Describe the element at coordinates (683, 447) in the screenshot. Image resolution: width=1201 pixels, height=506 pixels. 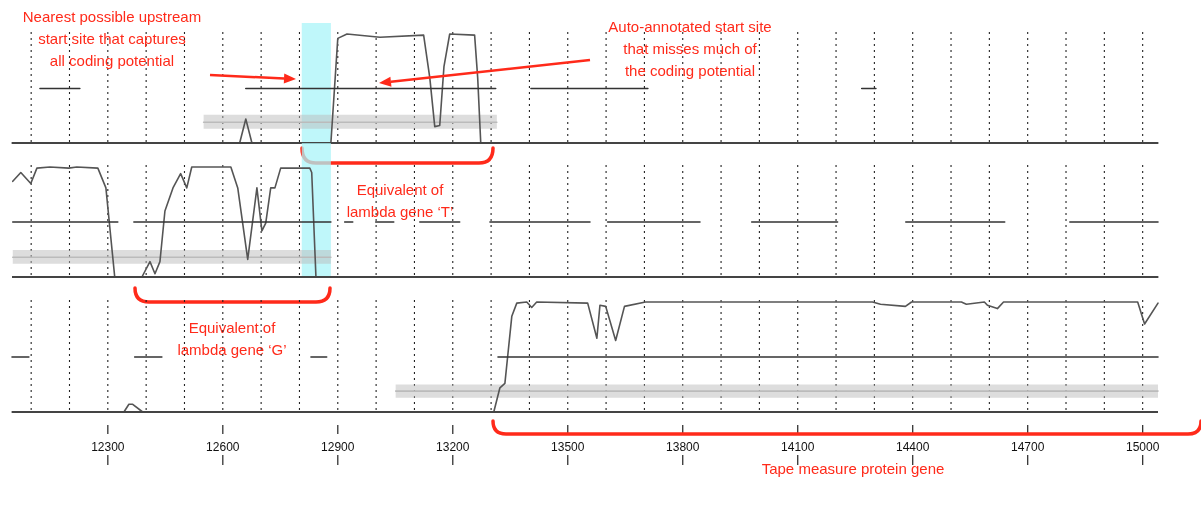
I see `x-tick-label: 13800` at that location.